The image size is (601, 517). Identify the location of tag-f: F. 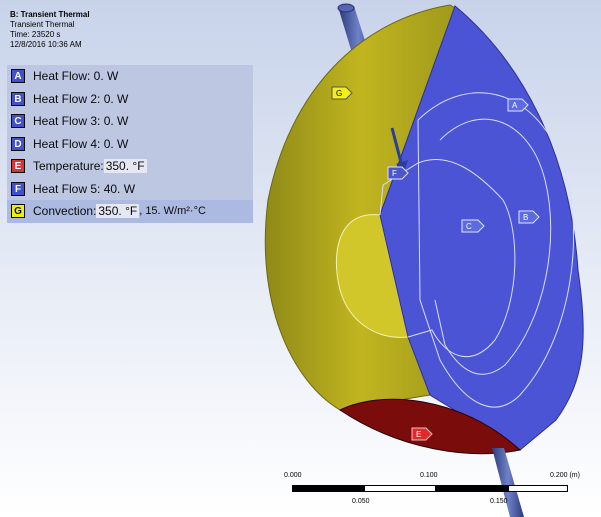
(398, 173).